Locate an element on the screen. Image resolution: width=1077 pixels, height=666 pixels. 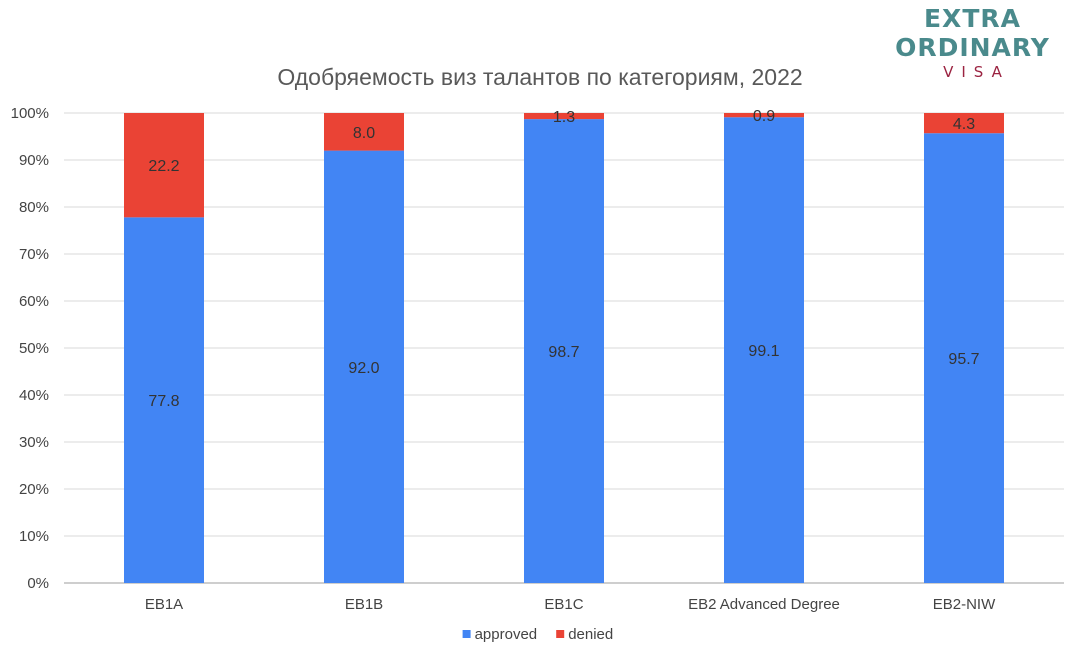
data-label-denied: 4.3 is located at coordinates (964, 124).